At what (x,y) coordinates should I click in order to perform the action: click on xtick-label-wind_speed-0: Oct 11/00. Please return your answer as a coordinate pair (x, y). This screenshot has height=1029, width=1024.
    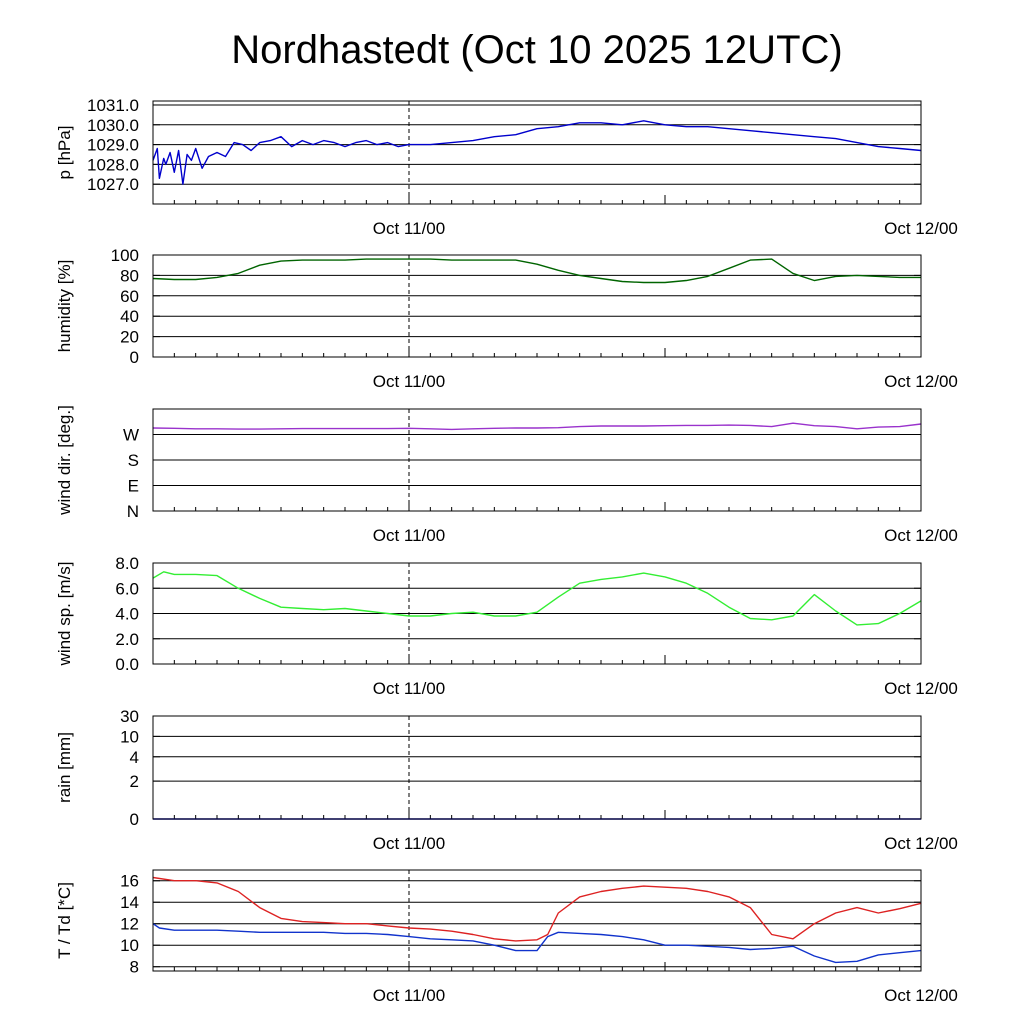
    Looking at the image, I should click on (409, 688).